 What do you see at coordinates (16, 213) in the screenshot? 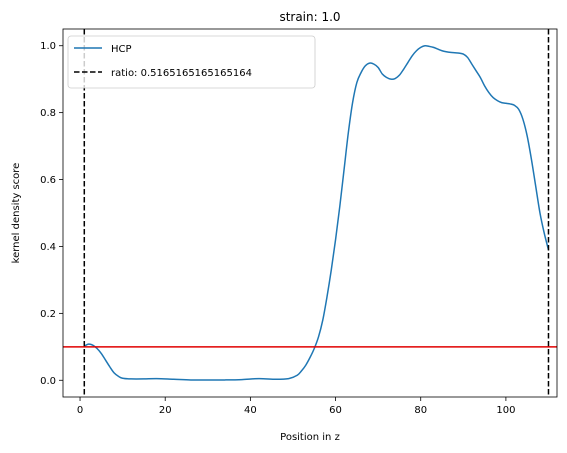
I see `y-axis-label: kernel density score` at bounding box center [16, 213].